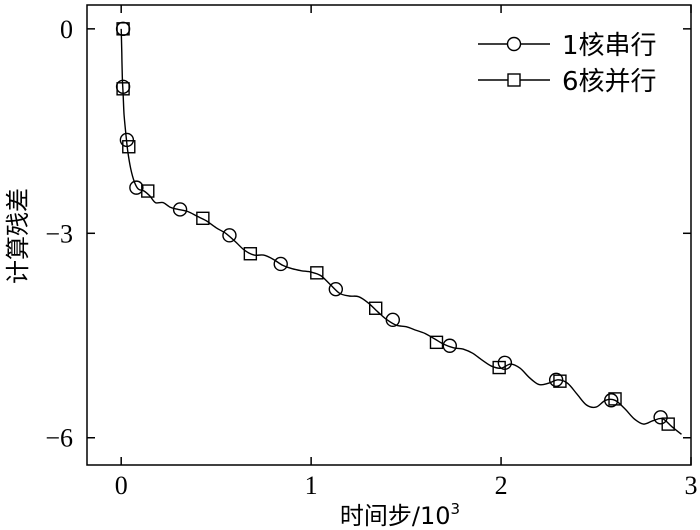 Image resolution: width=700 pixels, height=530 pixels. Describe the element at coordinates (691, 485) in the screenshot. I see `x-tick-label: 3` at that location.